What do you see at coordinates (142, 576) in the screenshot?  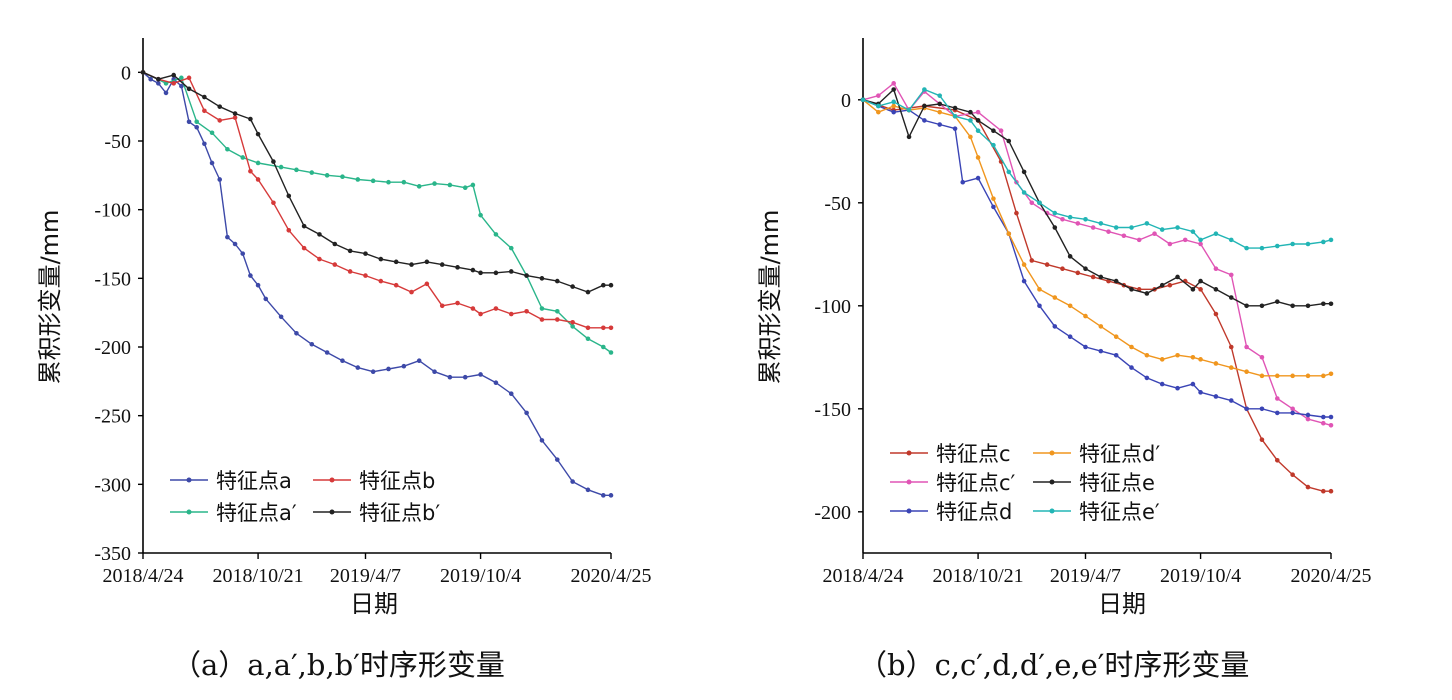 I see `x-tick-label: 2018/4/24` at bounding box center [142, 576].